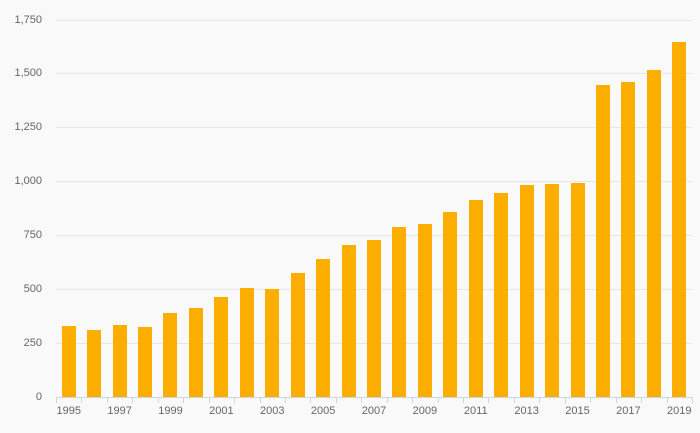 The height and width of the screenshot is (433, 700). Describe the element at coordinates (653, 233) in the screenshot. I see `bar-2018` at that location.